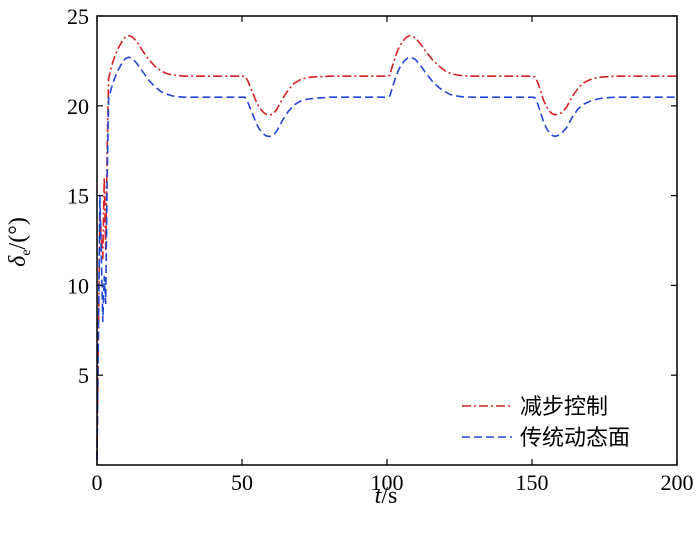 The height and width of the screenshot is (546, 700). I want to click on legend-label-0: 减步控制, so click(564, 407).